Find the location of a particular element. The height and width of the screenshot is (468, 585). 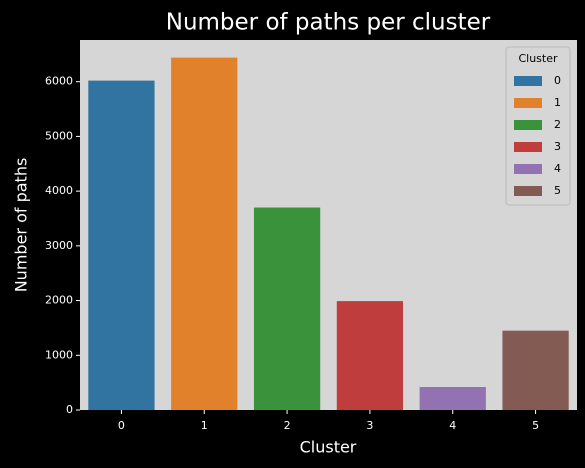

x-axis-label: Cluster is located at coordinates (328, 447).